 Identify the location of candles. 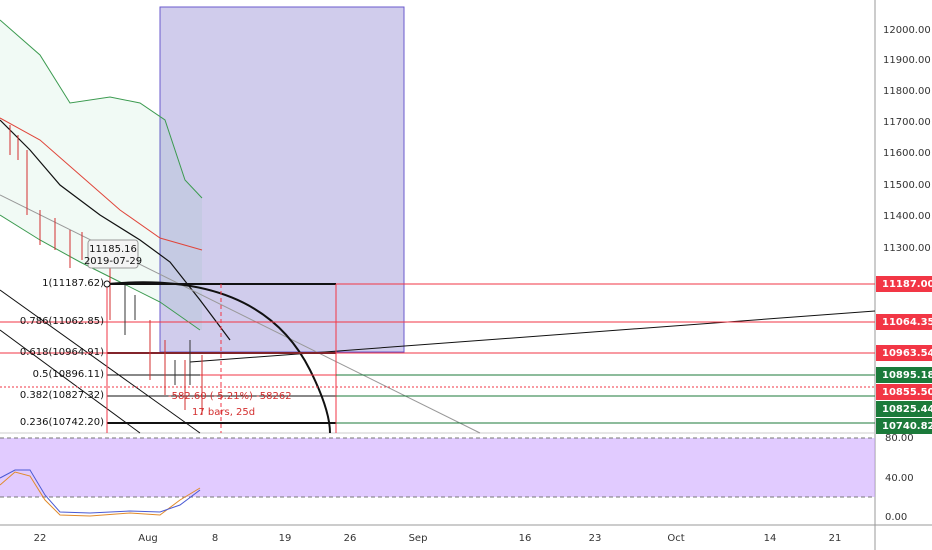
(106, 270).